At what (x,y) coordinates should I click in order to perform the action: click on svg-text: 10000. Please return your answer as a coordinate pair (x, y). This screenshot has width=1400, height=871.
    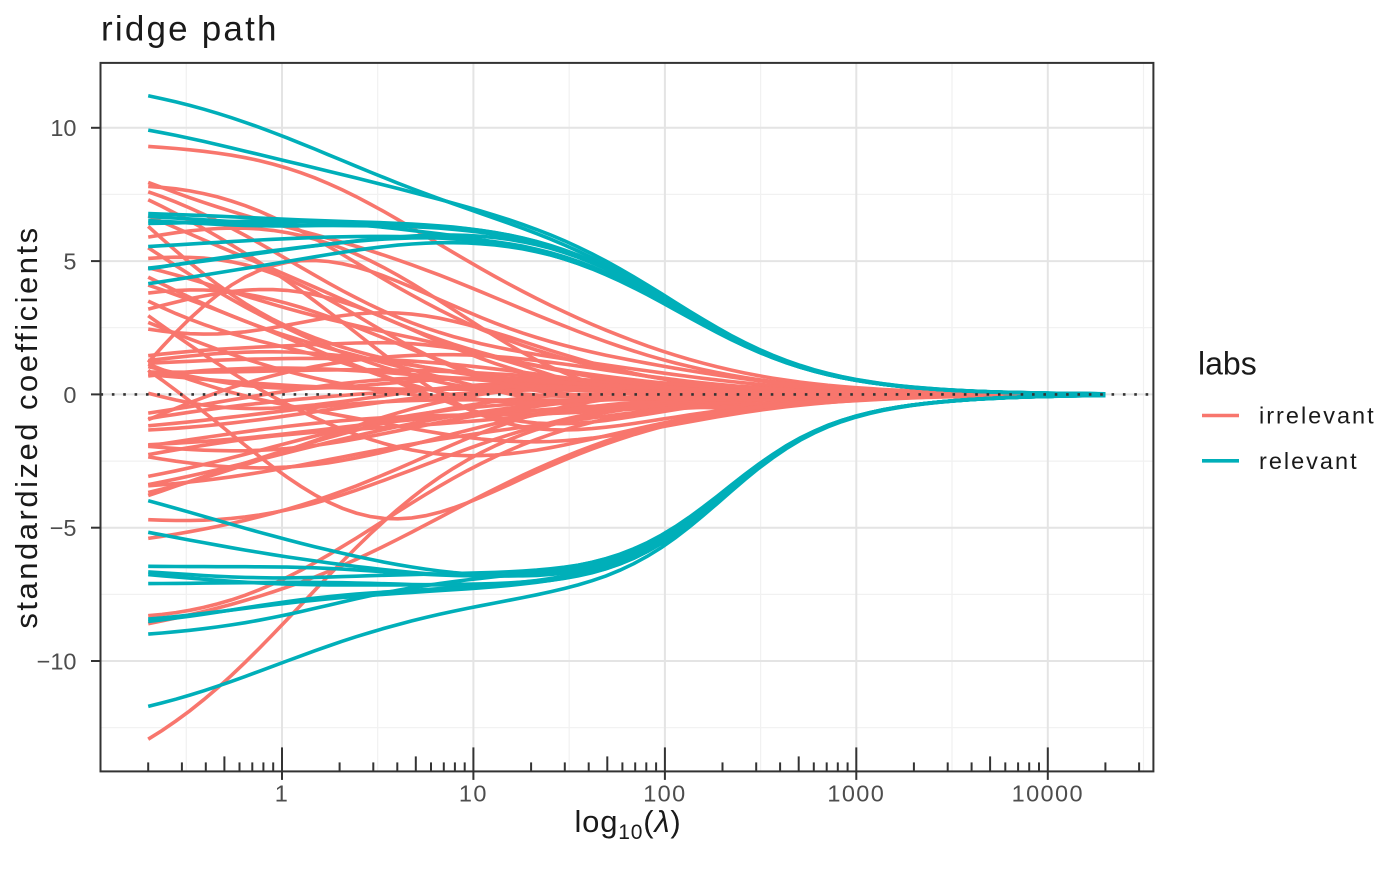
    Looking at the image, I should click on (1048, 794).